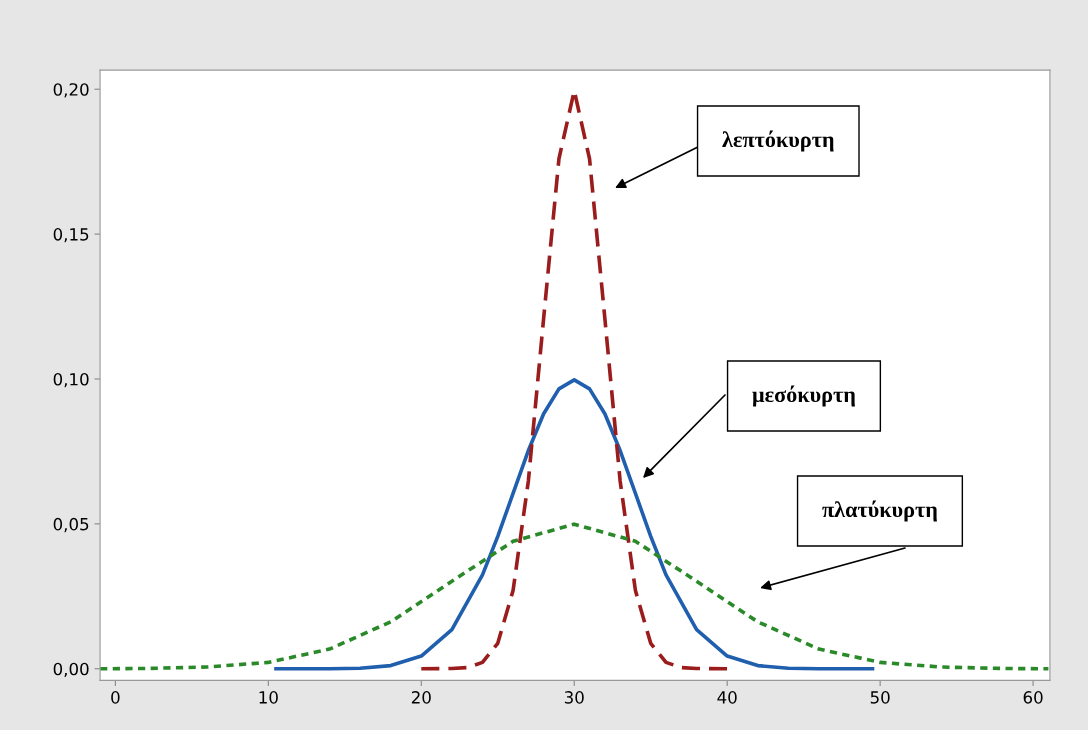 The image size is (1088, 730). I want to click on y-tick-label: 0,15, so click(71, 235).